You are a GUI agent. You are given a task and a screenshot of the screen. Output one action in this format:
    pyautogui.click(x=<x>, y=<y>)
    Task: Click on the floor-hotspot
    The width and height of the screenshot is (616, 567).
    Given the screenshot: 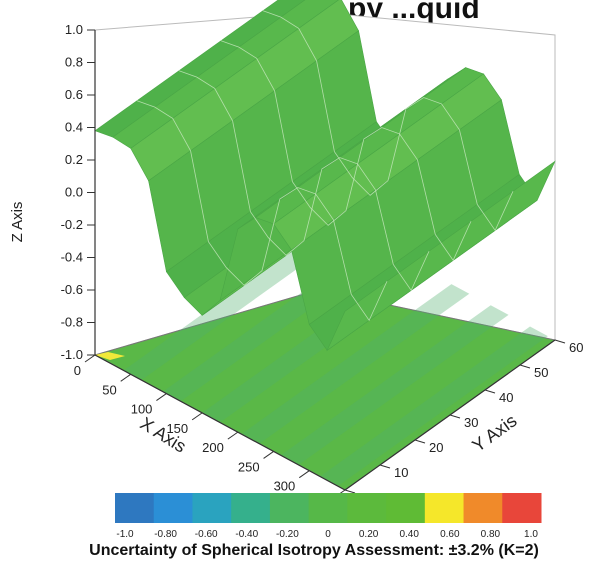 What is the action you would take?
    pyautogui.click(x=110, y=356)
    